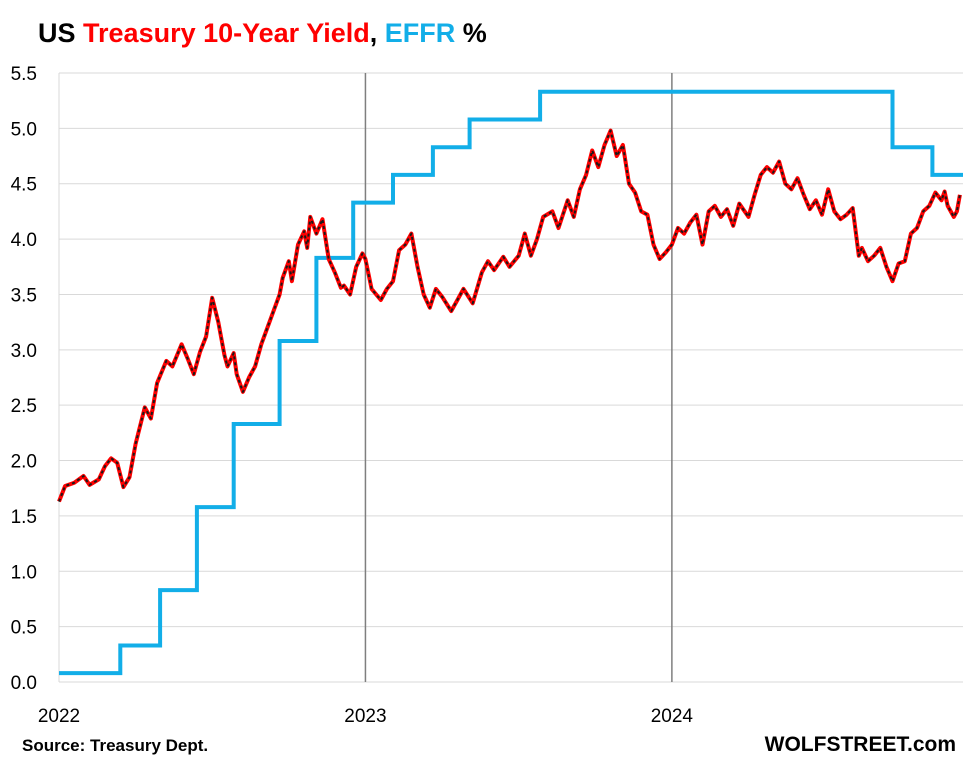 The height and width of the screenshot is (767, 972). I want to click on y-tick-label: 1.0, so click(24, 572).